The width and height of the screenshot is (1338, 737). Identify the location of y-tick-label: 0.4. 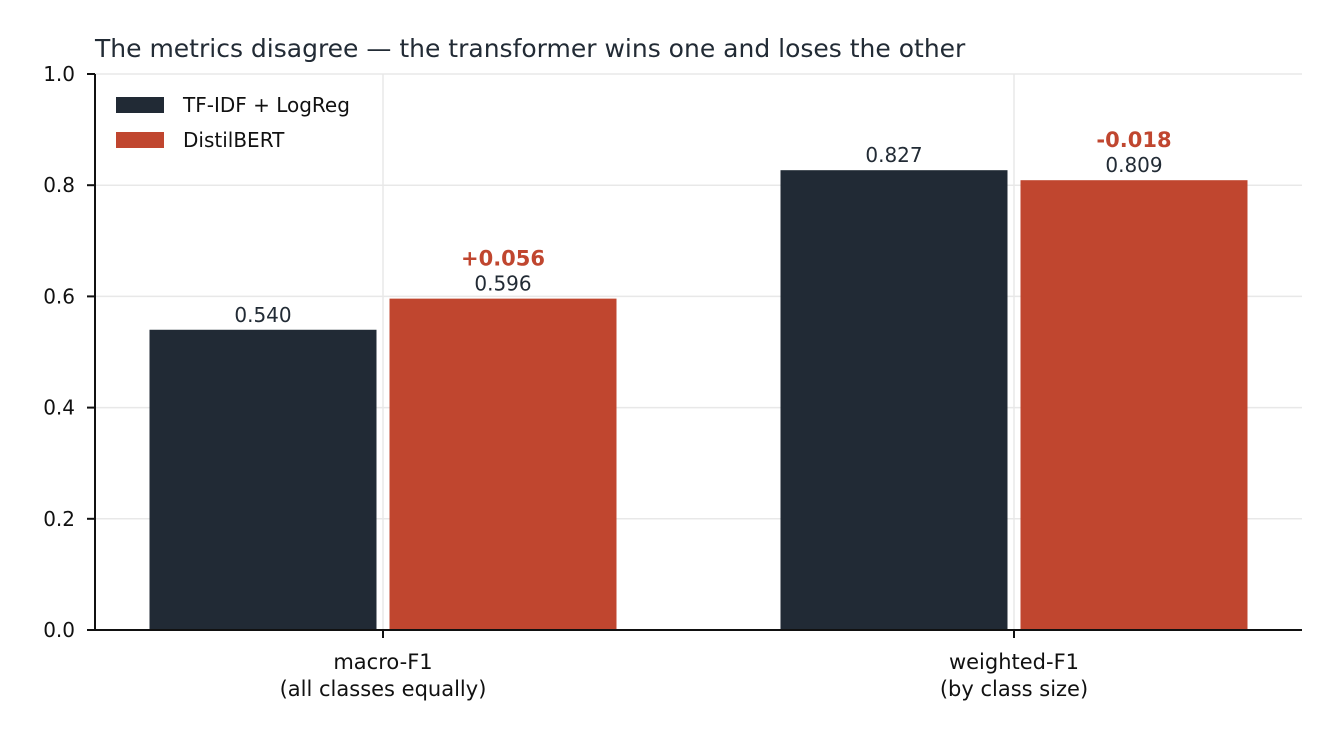
(59, 408).